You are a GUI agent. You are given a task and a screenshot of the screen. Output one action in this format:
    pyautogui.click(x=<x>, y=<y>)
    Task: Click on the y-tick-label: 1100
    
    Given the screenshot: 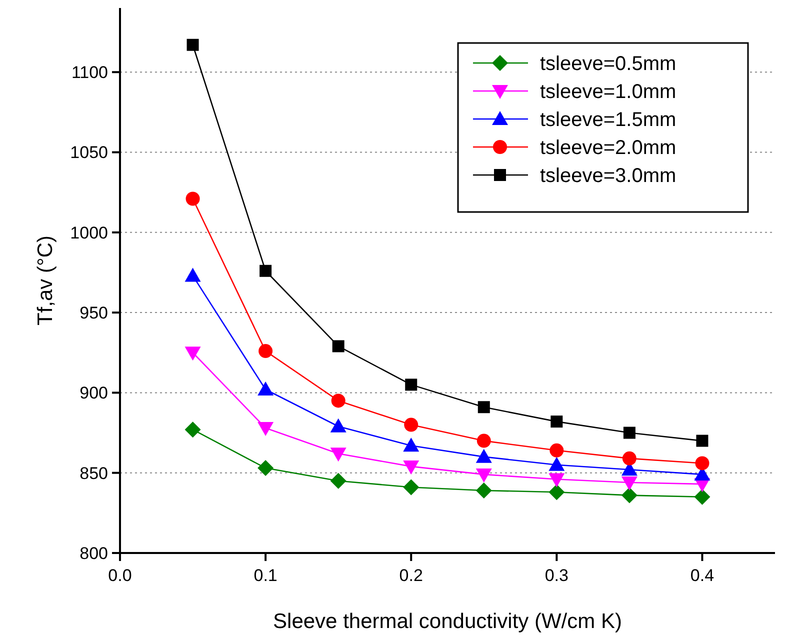 What is the action you would take?
    pyautogui.click(x=89, y=72)
    